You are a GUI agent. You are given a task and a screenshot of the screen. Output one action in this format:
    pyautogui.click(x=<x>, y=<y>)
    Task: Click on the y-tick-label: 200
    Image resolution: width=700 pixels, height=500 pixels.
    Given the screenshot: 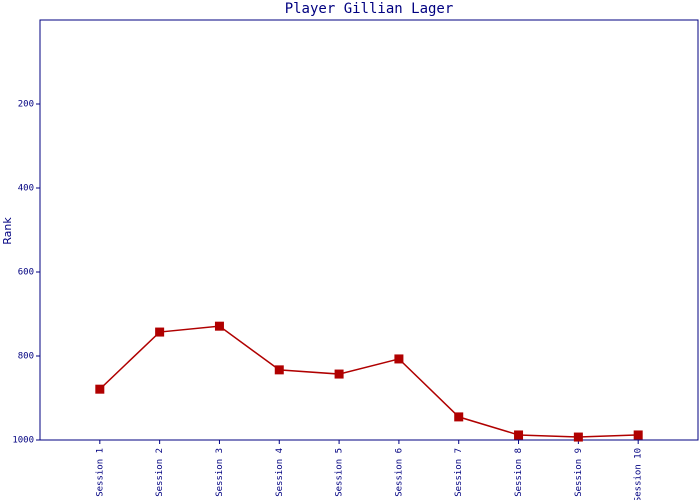 What is the action you would take?
    pyautogui.click(x=26, y=105)
    